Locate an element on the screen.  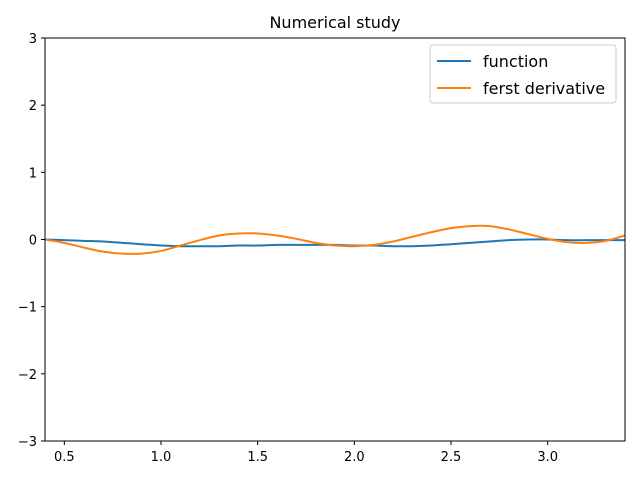
legend-label: ferst derivative is located at coordinates (544, 88).